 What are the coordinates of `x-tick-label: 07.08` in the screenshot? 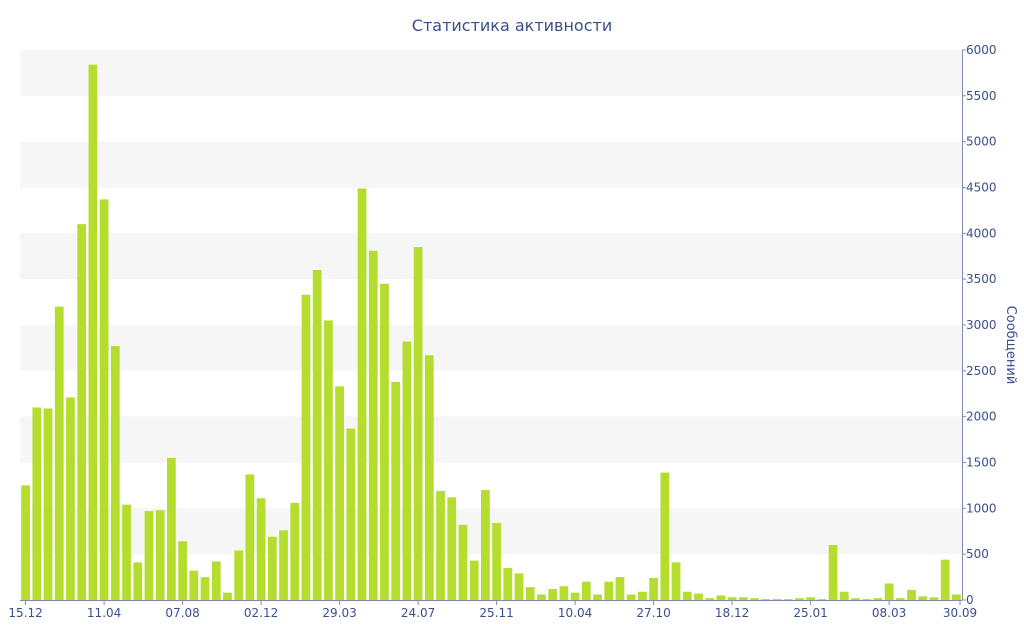 It's located at (182, 613).